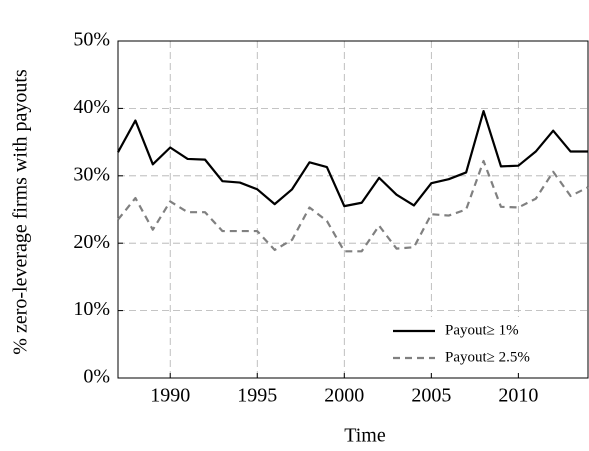 This screenshot has width=589, height=451. What do you see at coordinates (170, 396) in the screenshot?
I see `x-tick-label: 1990` at bounding box center [170, 396].